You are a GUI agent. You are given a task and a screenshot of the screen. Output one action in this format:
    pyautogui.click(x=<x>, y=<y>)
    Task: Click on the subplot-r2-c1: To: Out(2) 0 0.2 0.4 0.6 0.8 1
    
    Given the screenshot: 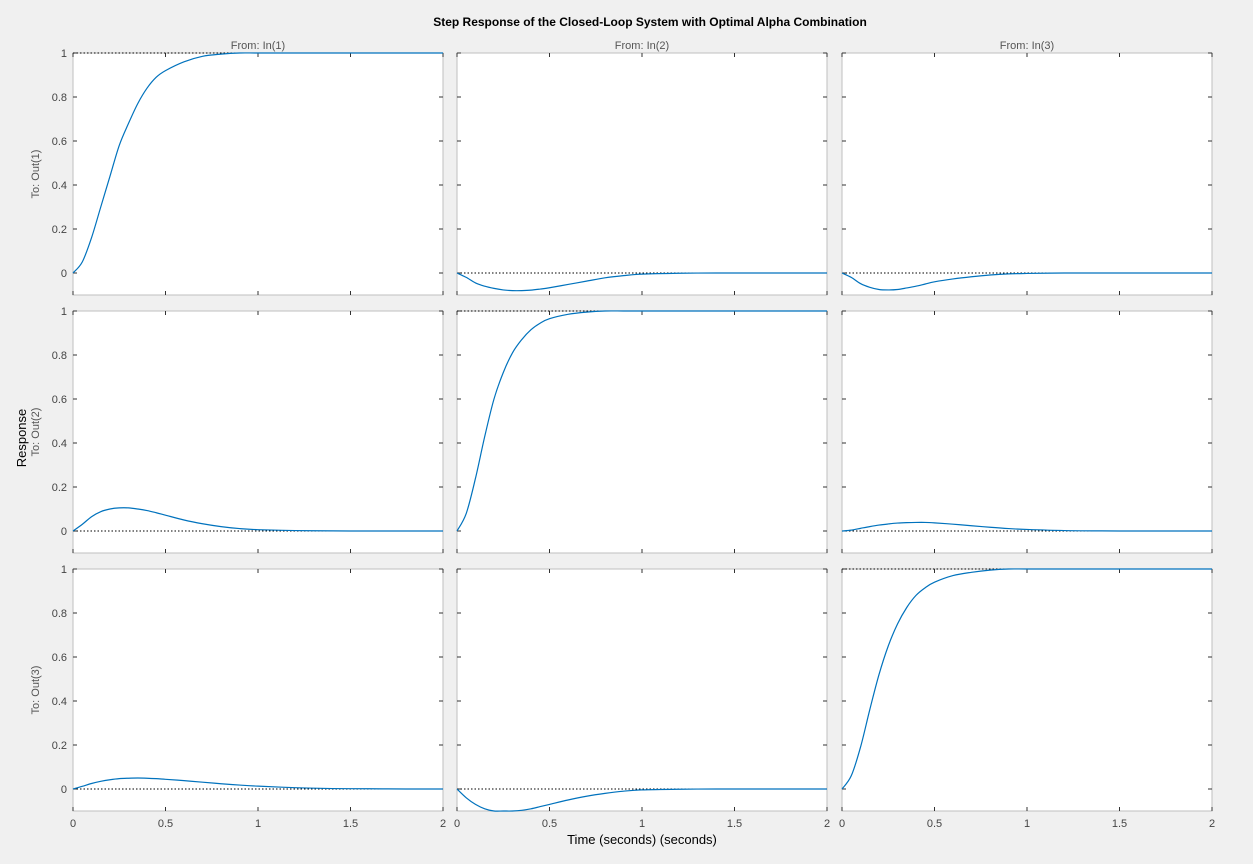 What is the action you would take?
    pyautogui.click(x=237, y=430)
    